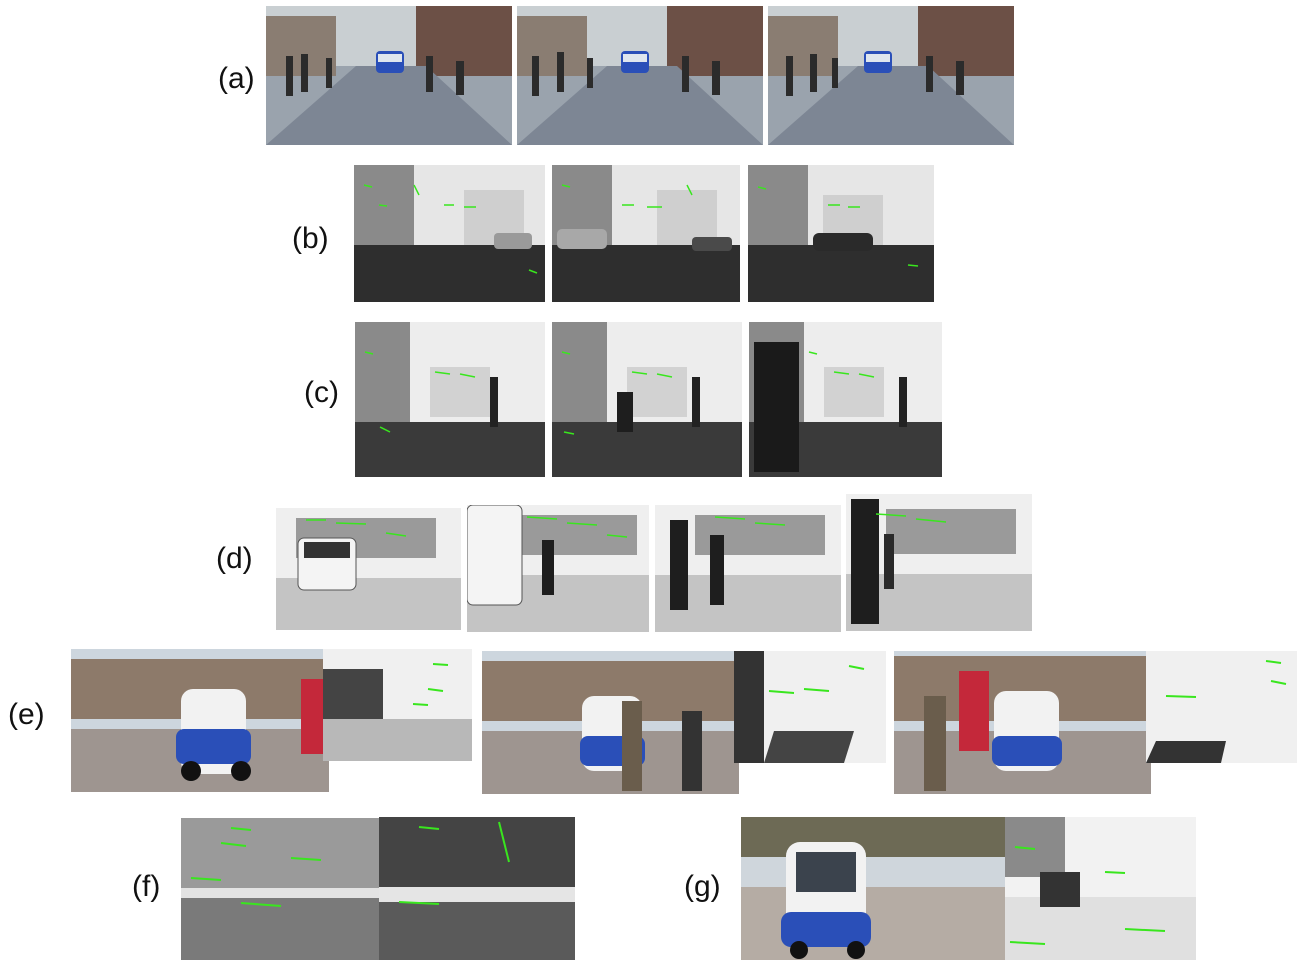  What do you see at coordinates (200, 720) in the screenshot?
I see `photo-e1-color` at bounding box center [200, 720].